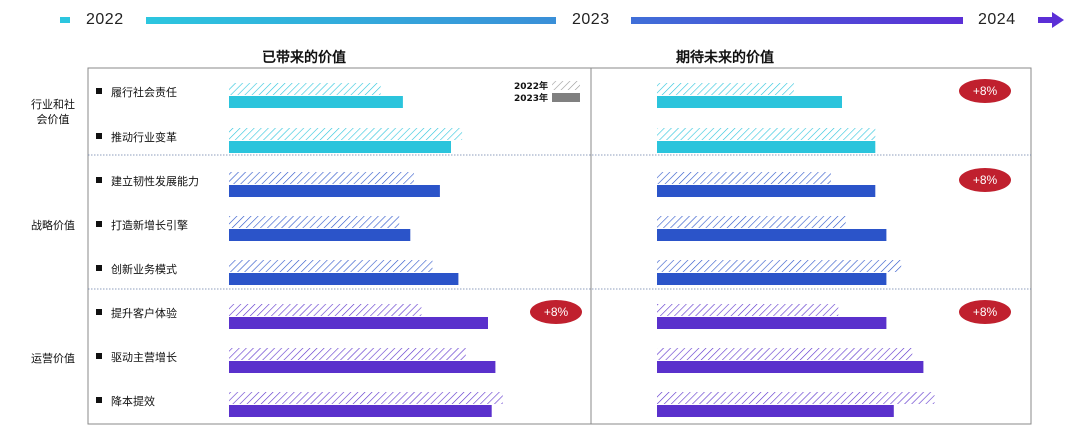 The image size is (1080, 438). I want to click on year-2023: 2023, so click(591, 19).